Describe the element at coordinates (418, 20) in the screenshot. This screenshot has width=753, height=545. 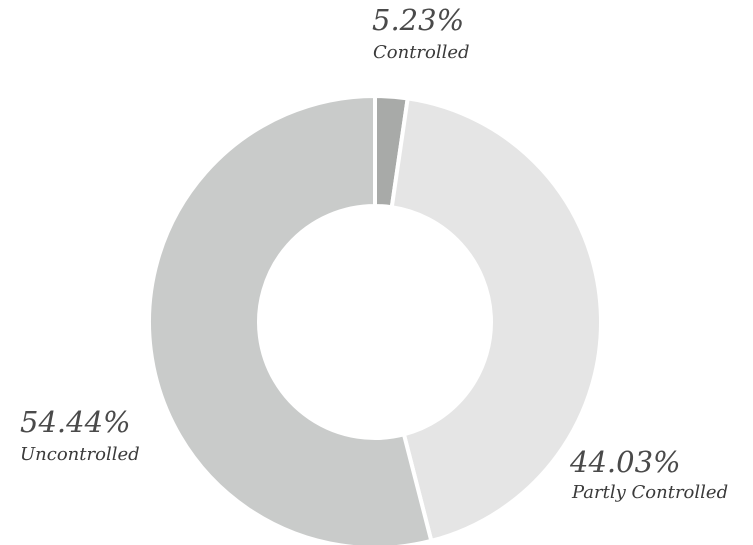
I see `slice-value-label-controlled: 5.23%` at that location.